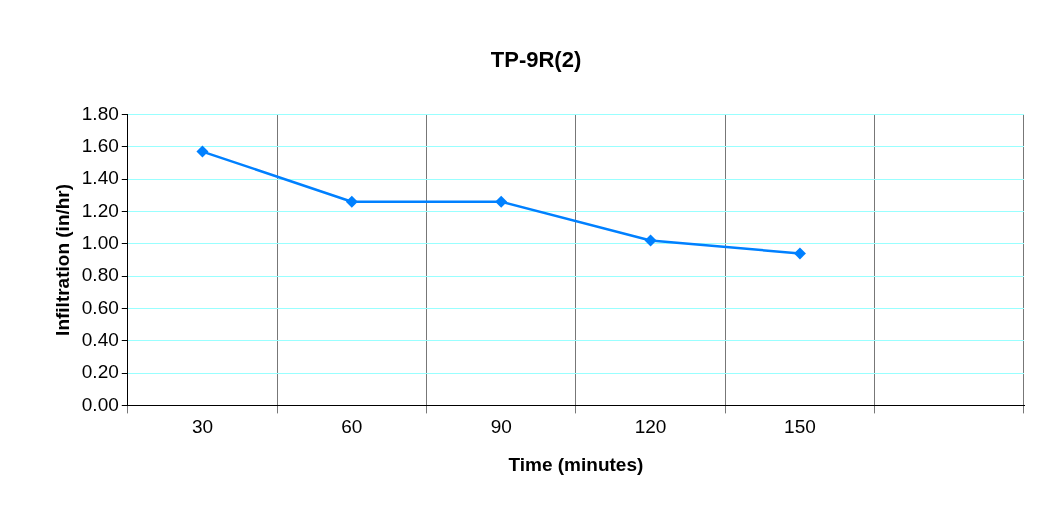  What do you see at coordinates (100, 372) in the screenshot?
I see `y-tick-label: 0.20` at bounding box center [100, 372].